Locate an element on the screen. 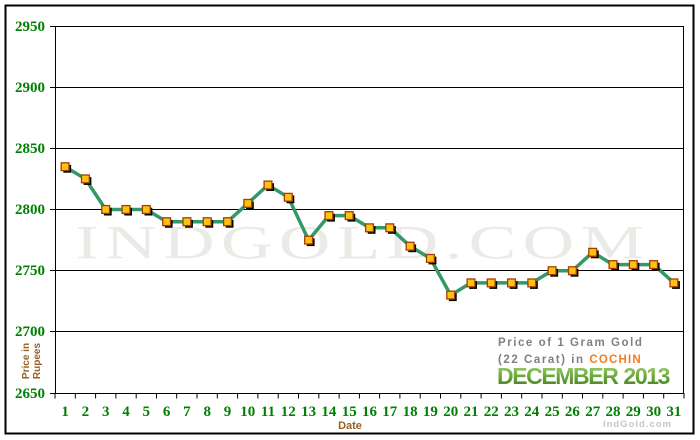 The image size is (700, 440). svg-text: 25 is located at coordinates (552, 412).